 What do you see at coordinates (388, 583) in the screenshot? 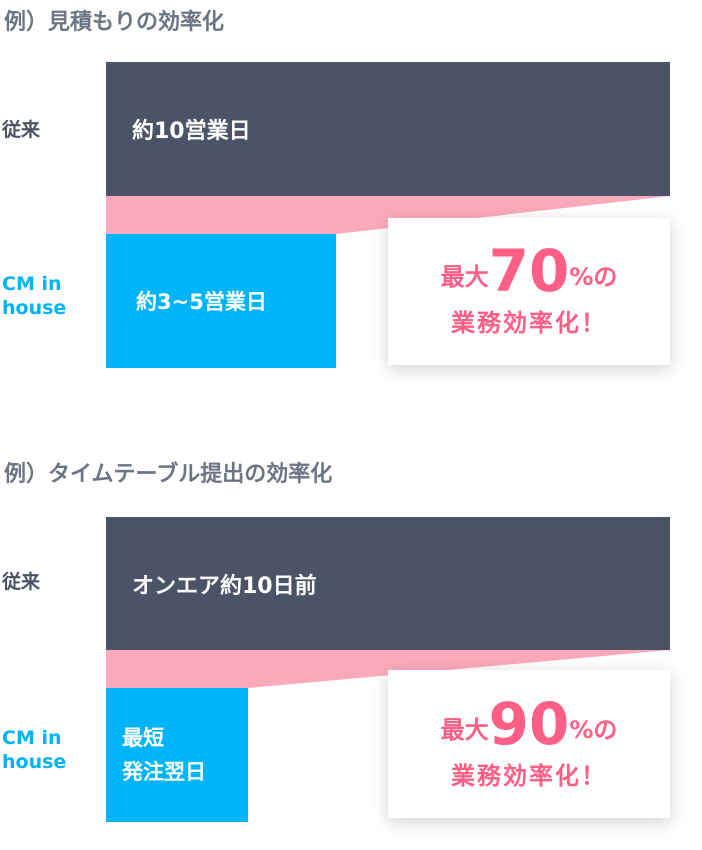
I see `old-bar: オンエア約10日前` at bounding box center [388, 583].